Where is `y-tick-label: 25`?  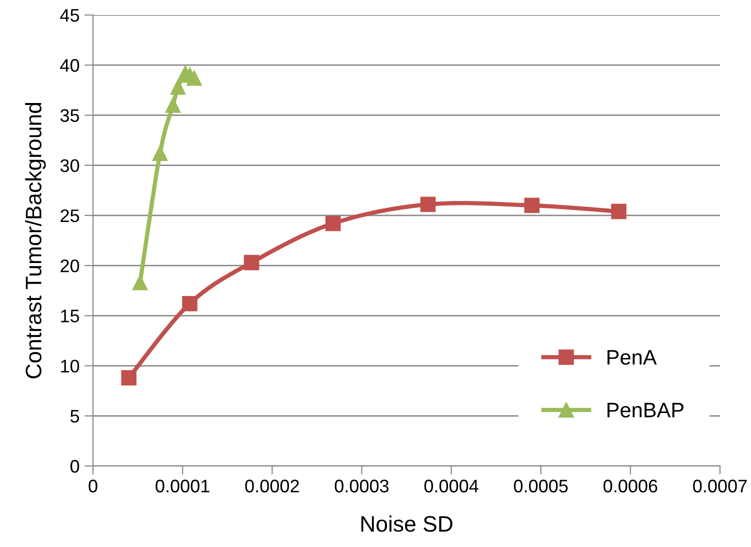
y-tick-label: 25 is located at coordinates (70, 215).